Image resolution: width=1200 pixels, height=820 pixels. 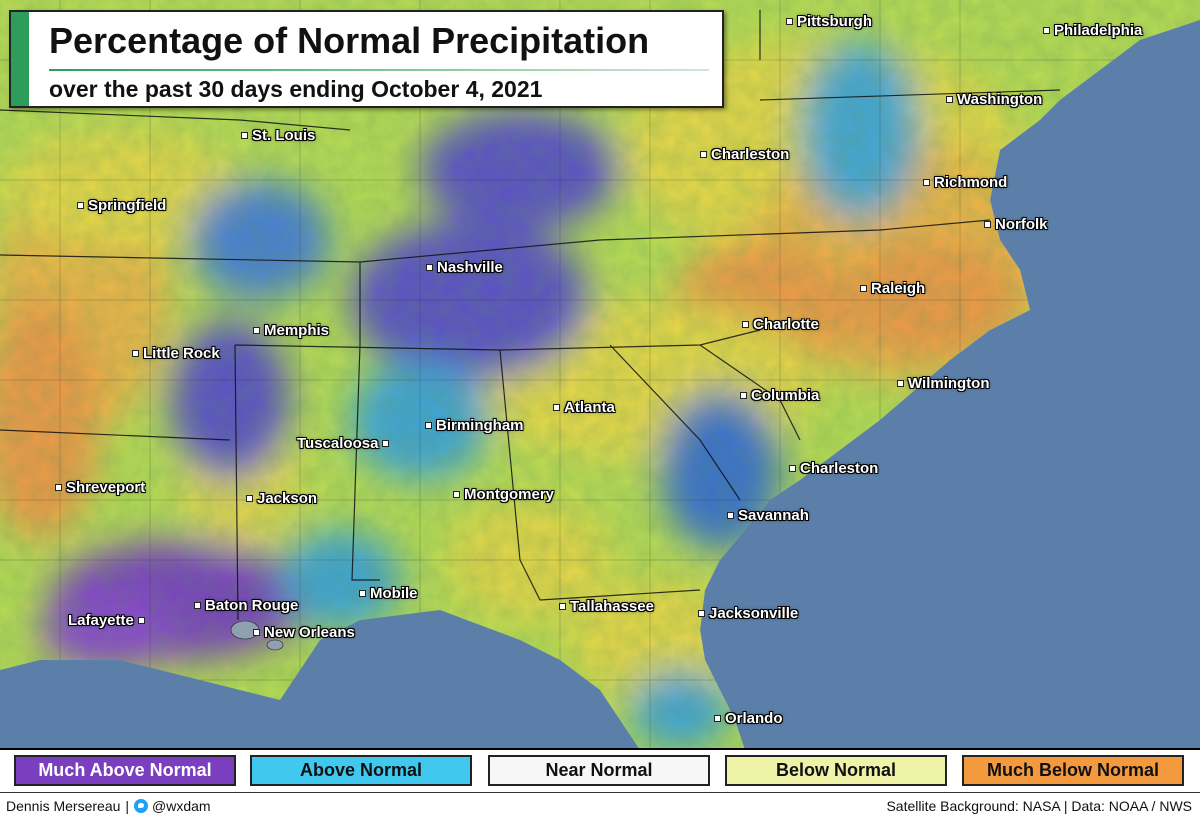 I want to click on footer-attribution: Dennis Mersereau | @wxdam, so click(x=108, y=806).